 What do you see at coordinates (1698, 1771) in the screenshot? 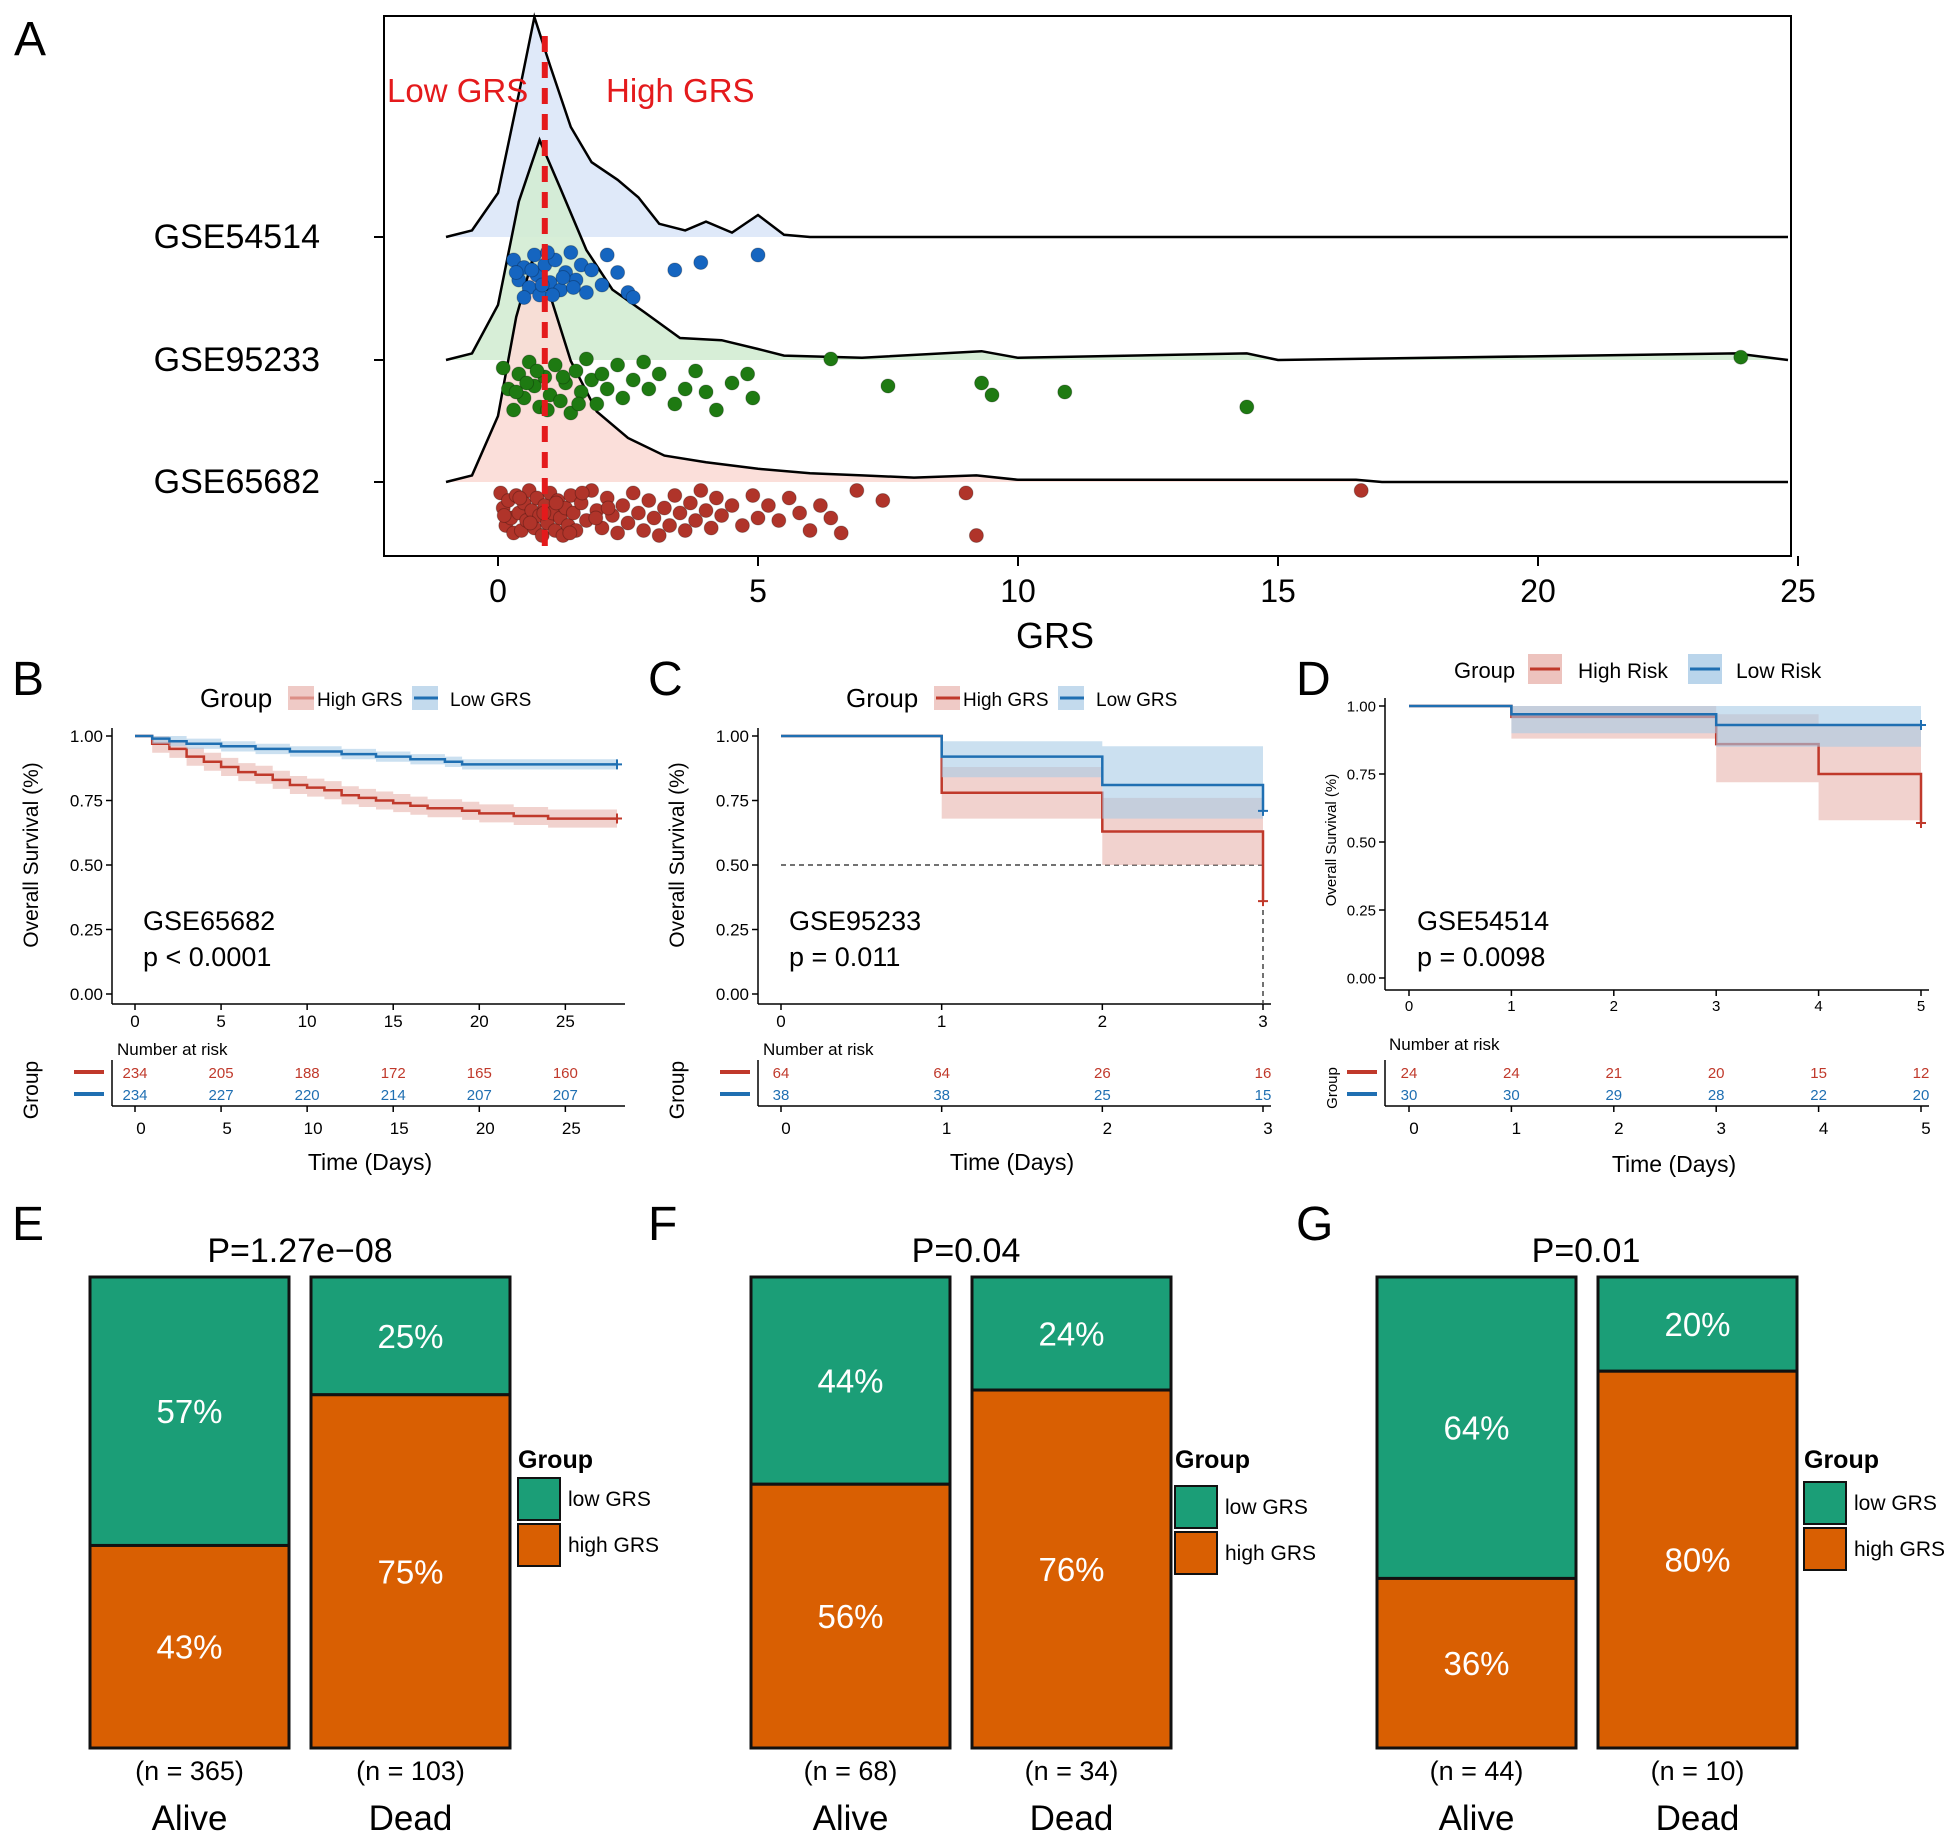
I see `sample-count: (n = 10)` at bounding box center [1698, 1771].